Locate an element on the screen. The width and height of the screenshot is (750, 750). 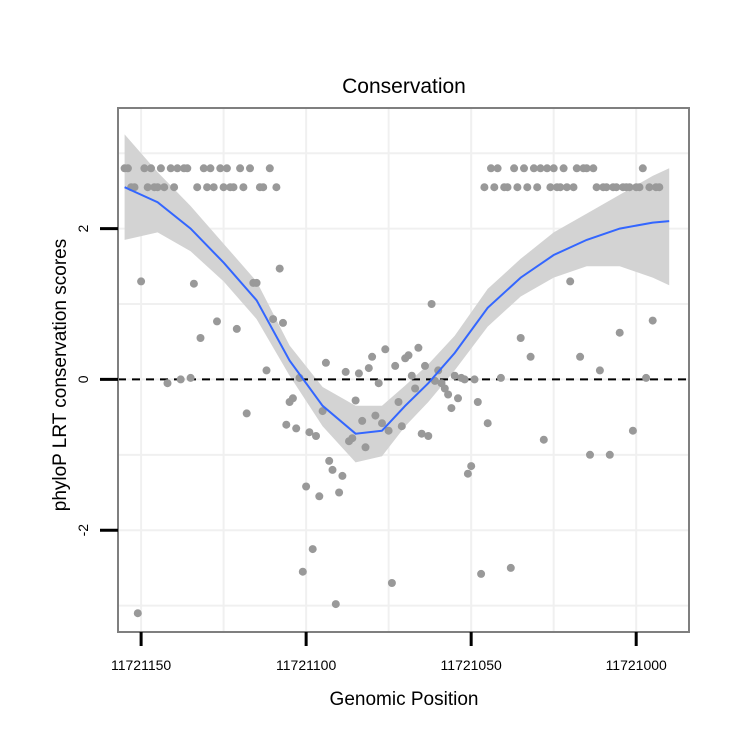
y-tick-label: 2 is located at coordinates (83, 228).